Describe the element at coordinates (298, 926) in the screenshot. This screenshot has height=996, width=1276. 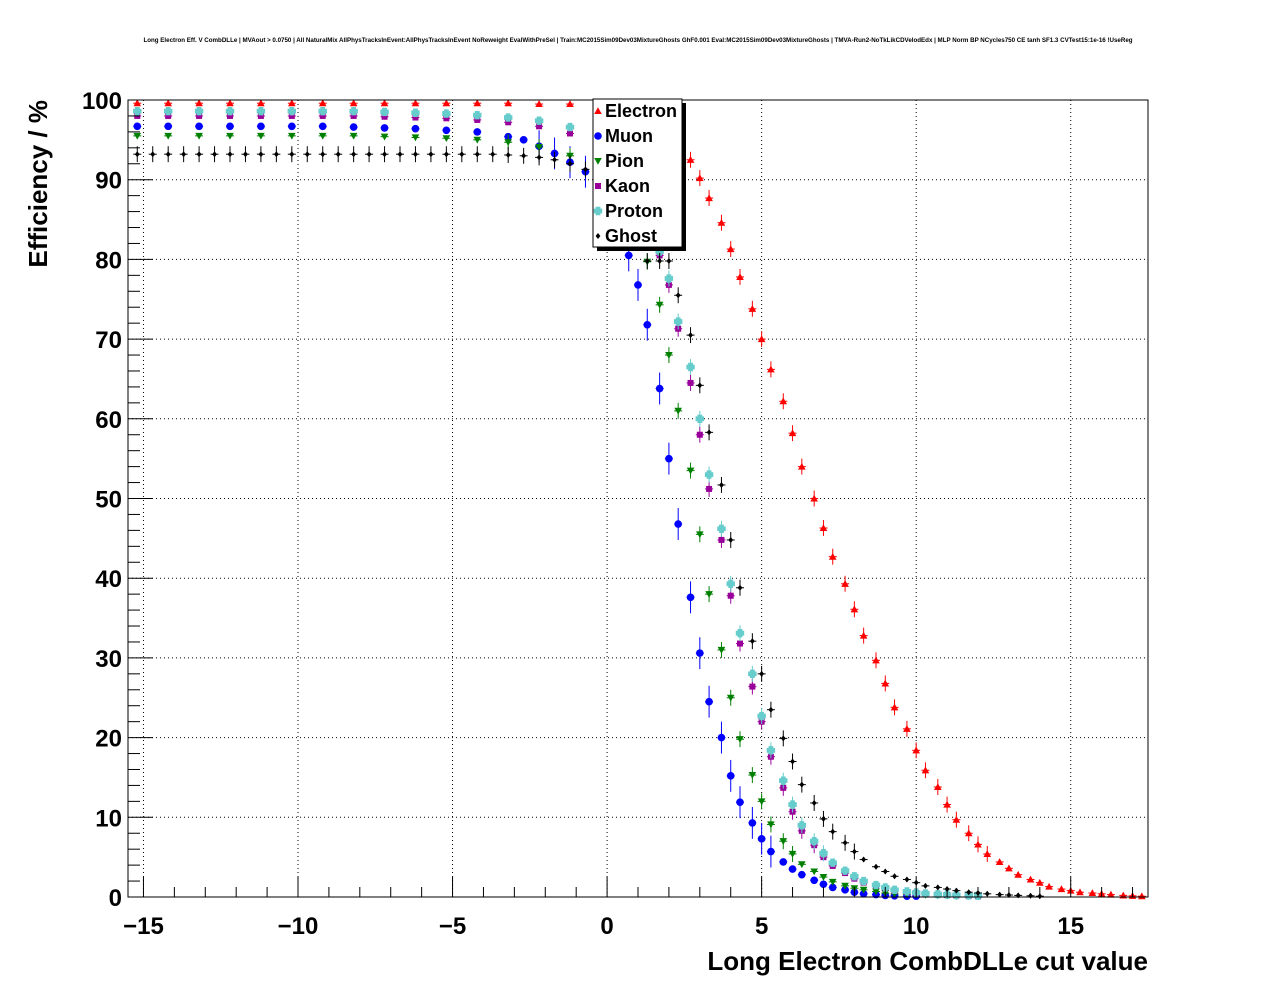
I see `x-tick-label: −10` at that location.